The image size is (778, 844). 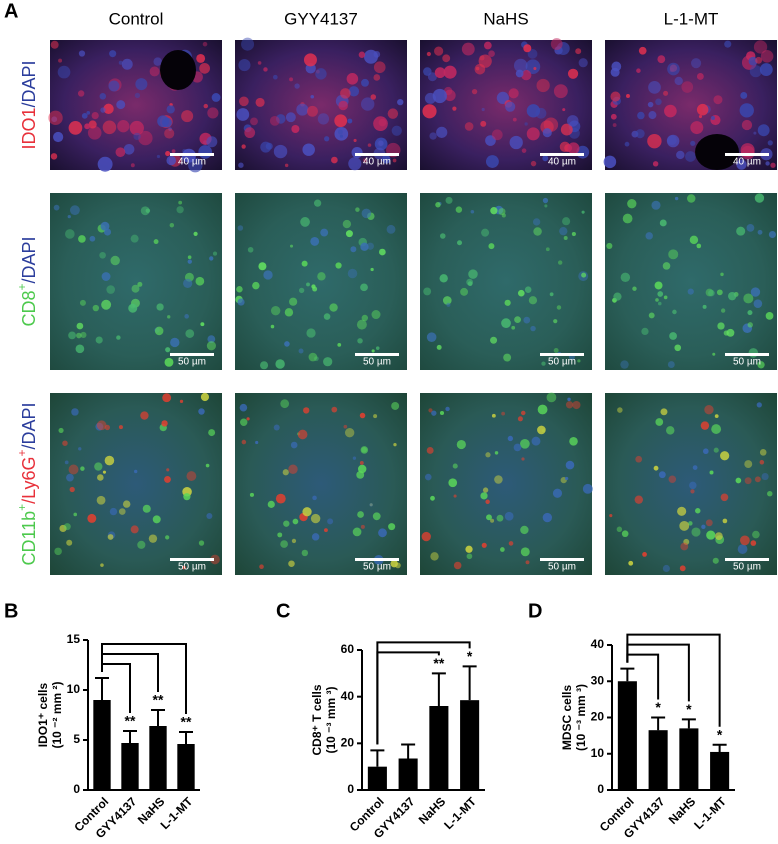 What do you see at coordinates (581, 717) in the screenshot?
I see `y-axis-unit: (10 ⁻³ mm ³)` at bounding box center [581, 717].